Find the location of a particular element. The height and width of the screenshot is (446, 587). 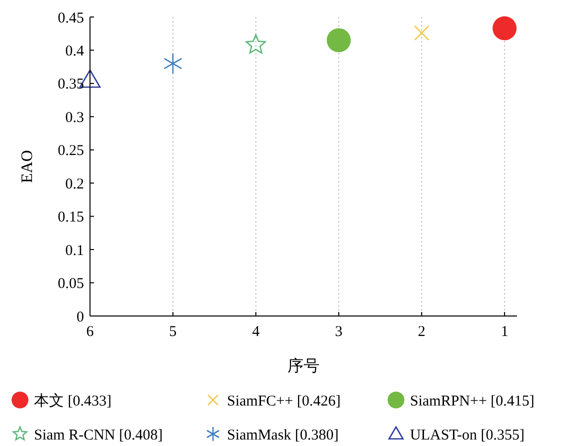

y-tick-label: 0.1 is located at coordinates (74, 250).